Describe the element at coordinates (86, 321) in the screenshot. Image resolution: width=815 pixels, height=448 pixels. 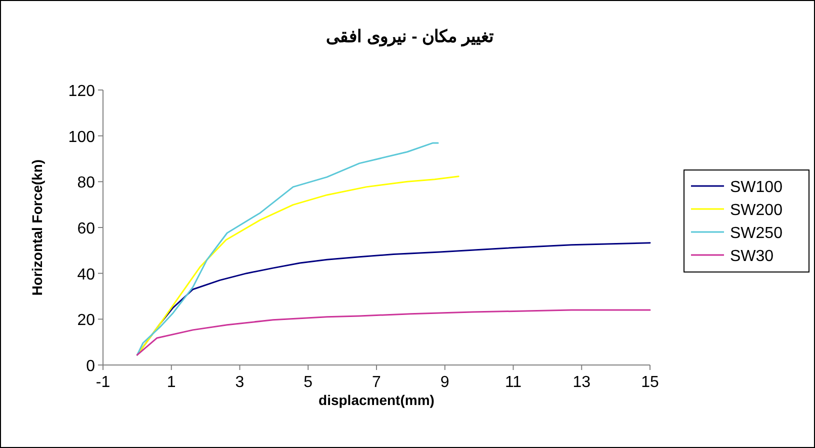
I see `y-tick-label: 20` at that location.